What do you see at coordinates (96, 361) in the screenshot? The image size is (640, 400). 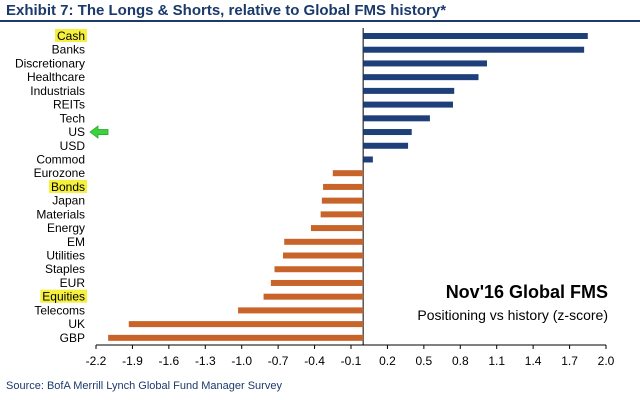 I see `x-tick-label: -2.2` at bounding box center [96, 361].